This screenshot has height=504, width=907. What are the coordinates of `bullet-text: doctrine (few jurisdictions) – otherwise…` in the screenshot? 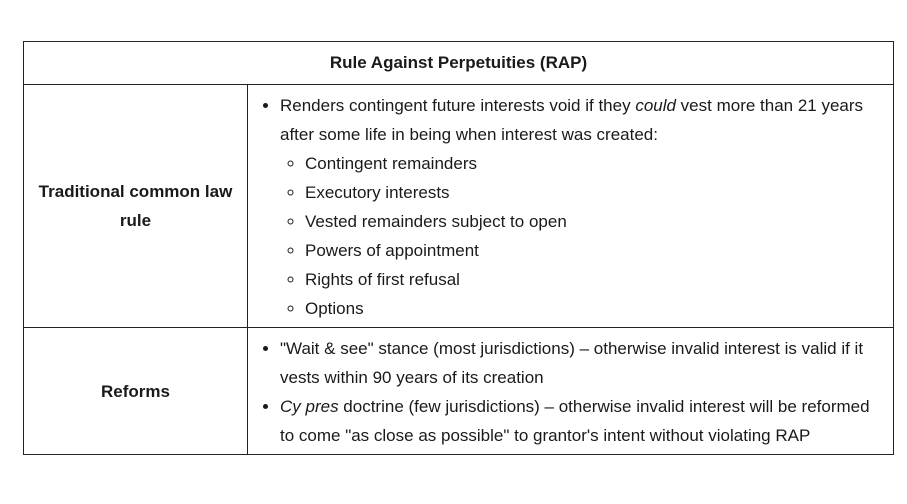 It's located at (575, 421).